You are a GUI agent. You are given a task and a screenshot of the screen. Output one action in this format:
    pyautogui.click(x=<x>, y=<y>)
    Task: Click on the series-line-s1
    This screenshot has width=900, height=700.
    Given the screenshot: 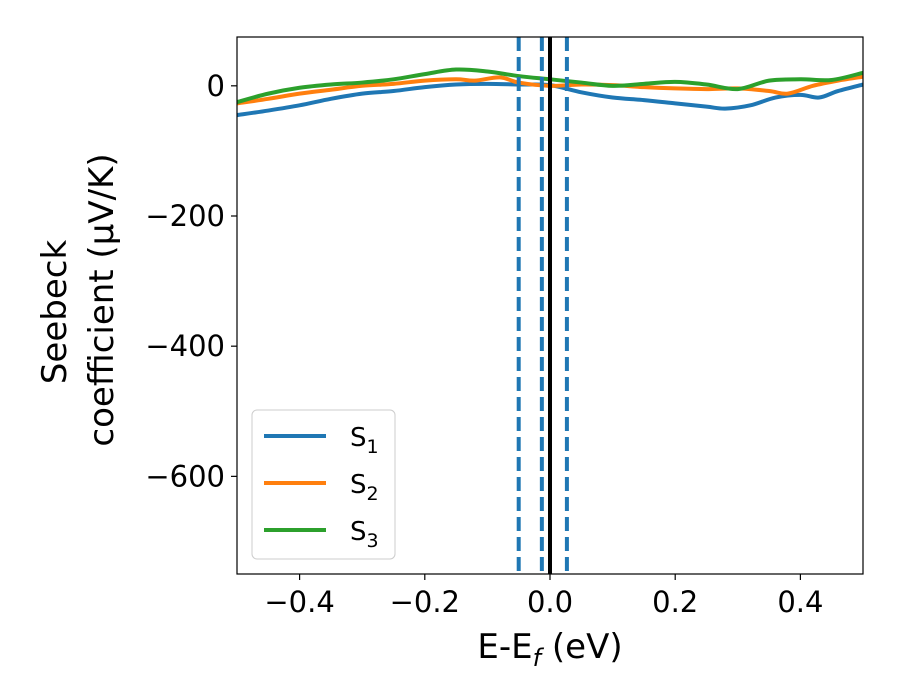 What is the action you would take?
    pyautogui.click(x=550, y=99)
    